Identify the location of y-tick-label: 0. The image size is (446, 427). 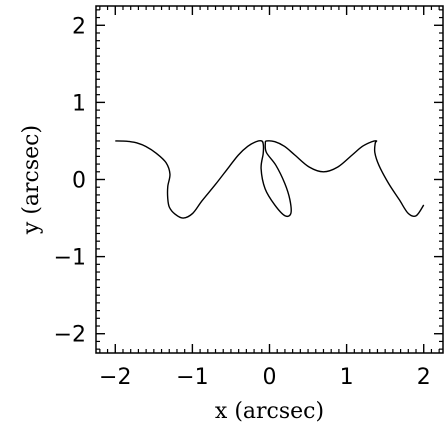
(79, 181).